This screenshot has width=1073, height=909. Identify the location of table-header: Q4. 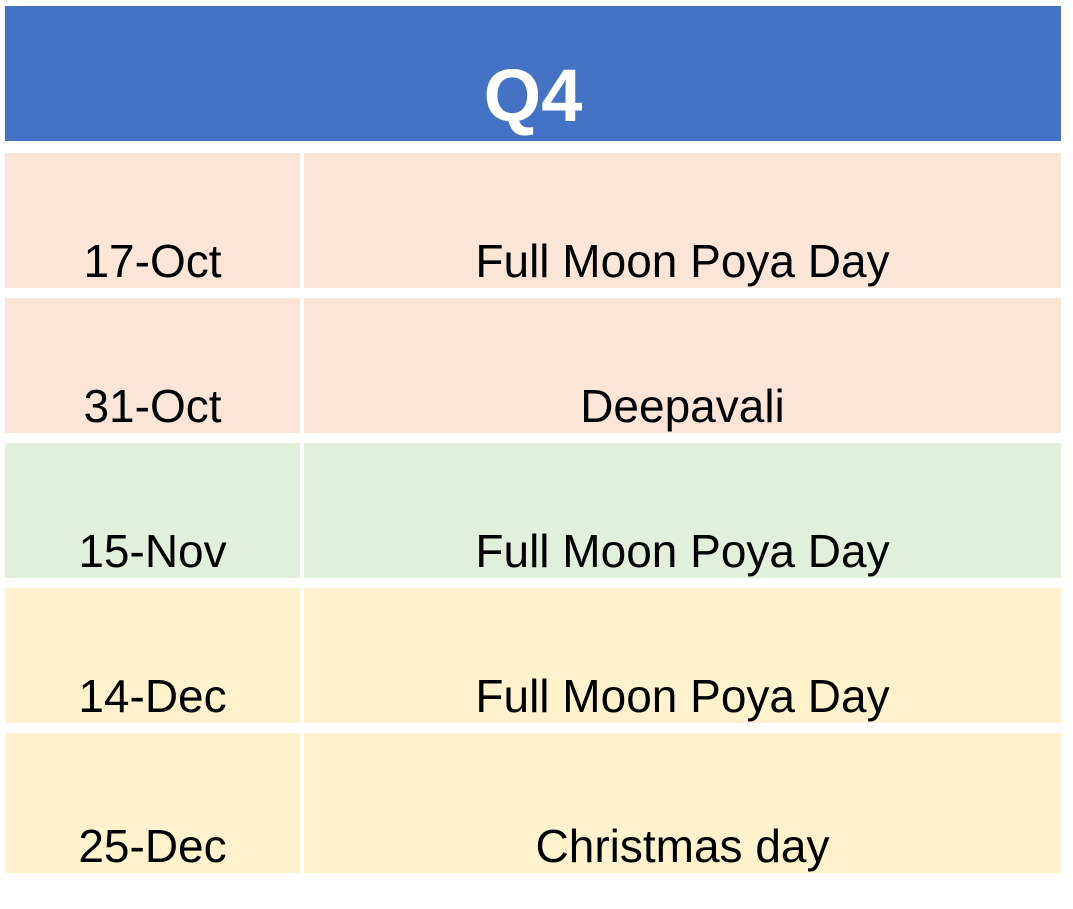
(533, 73).